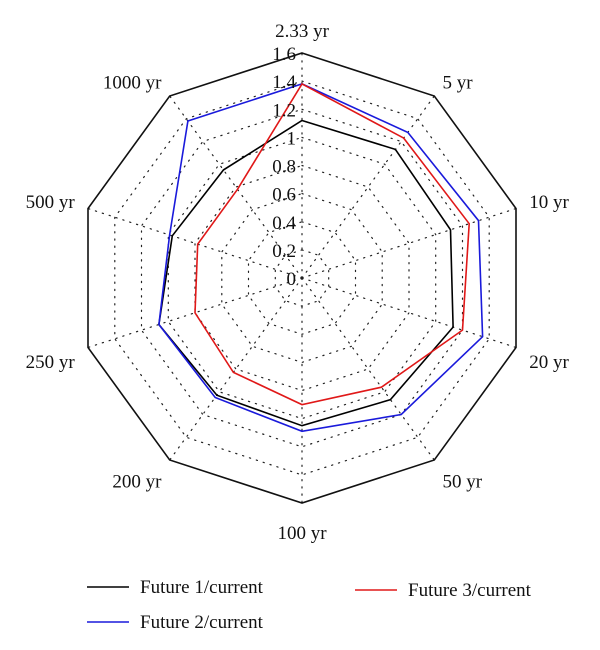 The image size is (600, 650). What do you see at coordinates (284, 110) in the screenshot?
I see `tick-label: 1.2` at bounding box center [284, 110].